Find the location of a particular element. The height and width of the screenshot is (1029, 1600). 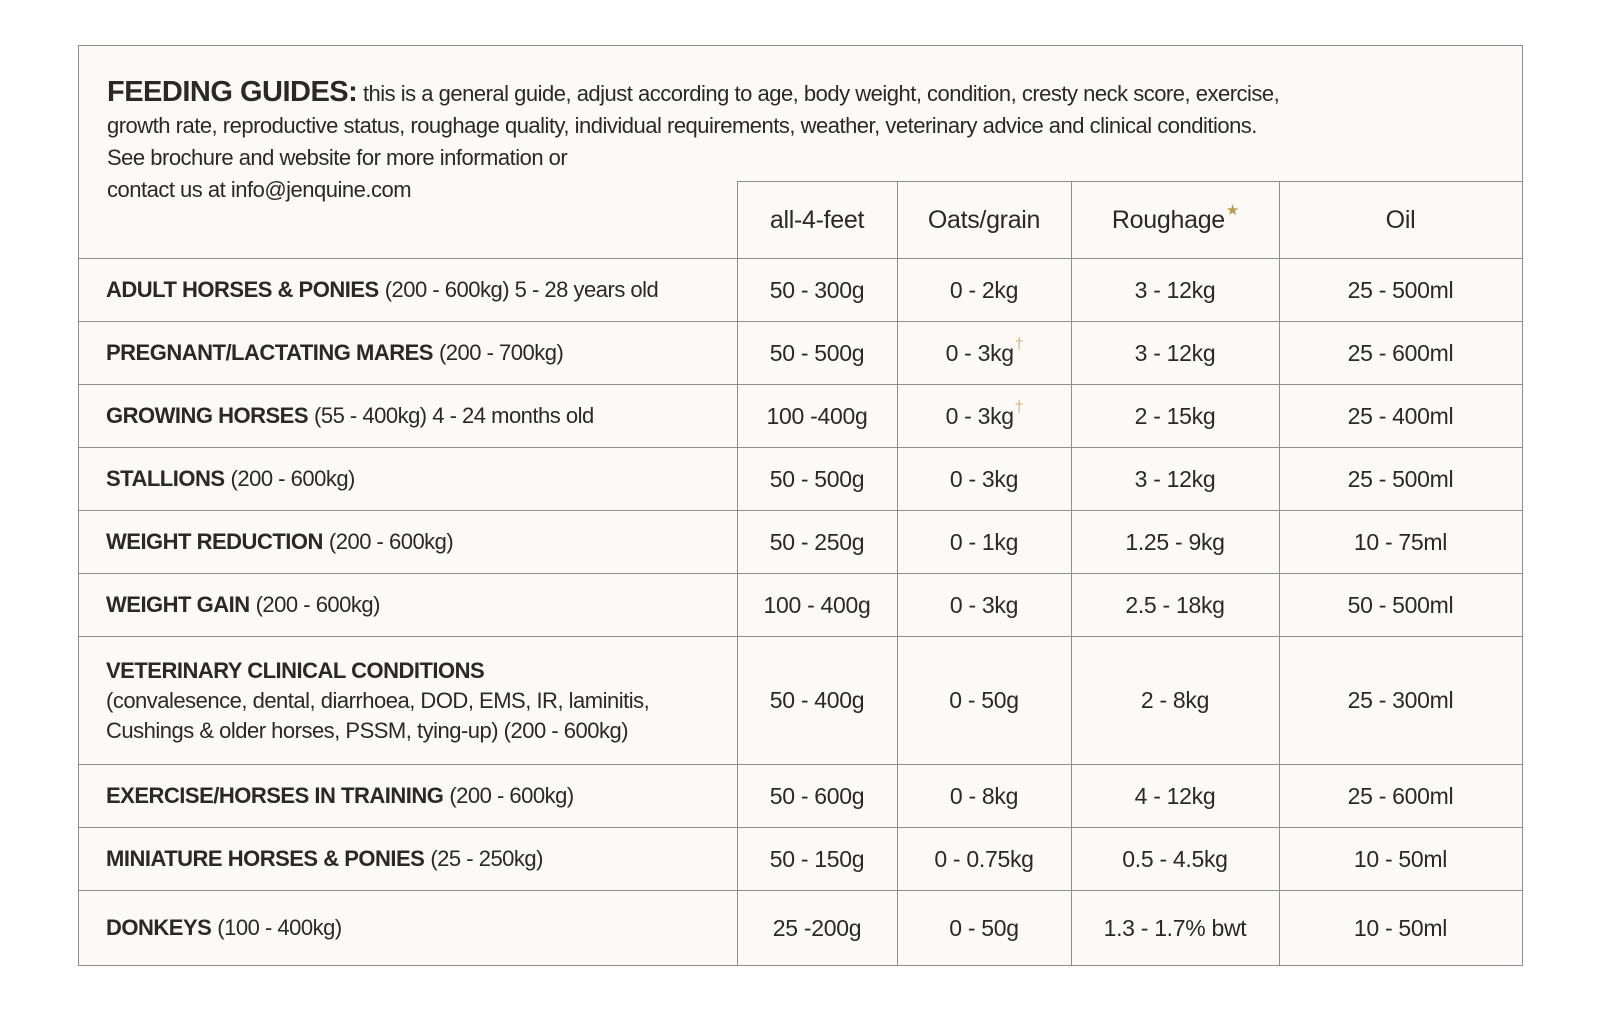

cell-value: 4 - 12kg is located at coordinates (1175, 795).